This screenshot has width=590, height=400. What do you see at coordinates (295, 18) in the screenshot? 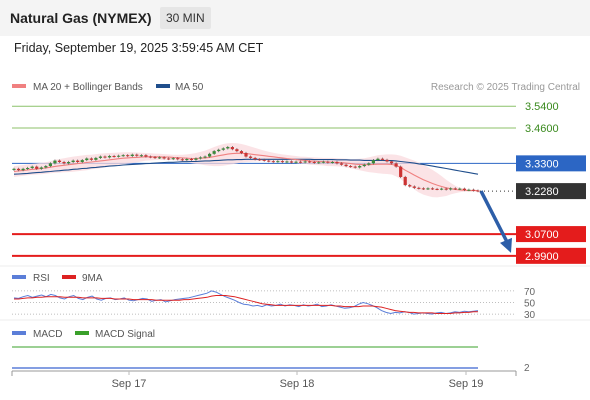
I see `header-bar: Natural Gas (NYMEX) 30 MIN` at bounding box center [295, 18].